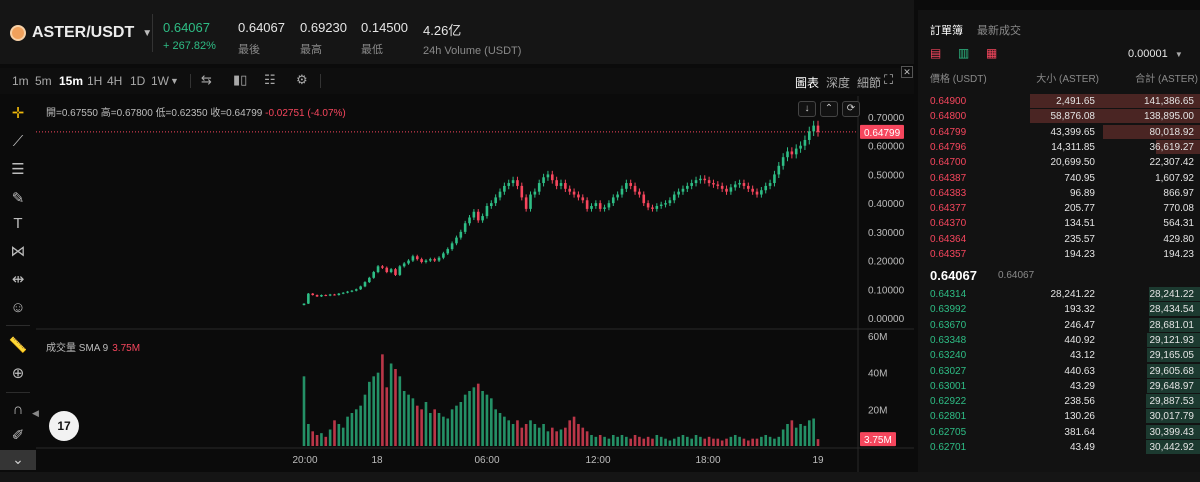  What do you see at coordinates (1172, 417) in the screenshot?
I see `row-total: 30,017.79` at bounding box center [1172, 417].